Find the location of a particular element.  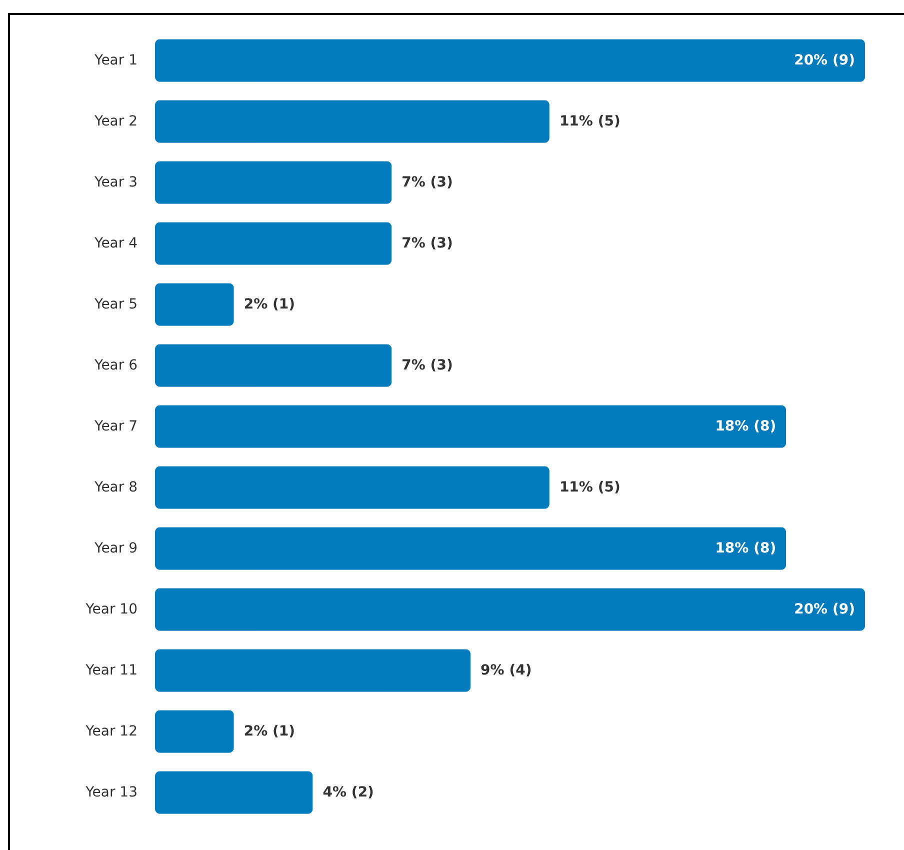

y-tick-label: Year 4 is located at coordinates (116, 244).